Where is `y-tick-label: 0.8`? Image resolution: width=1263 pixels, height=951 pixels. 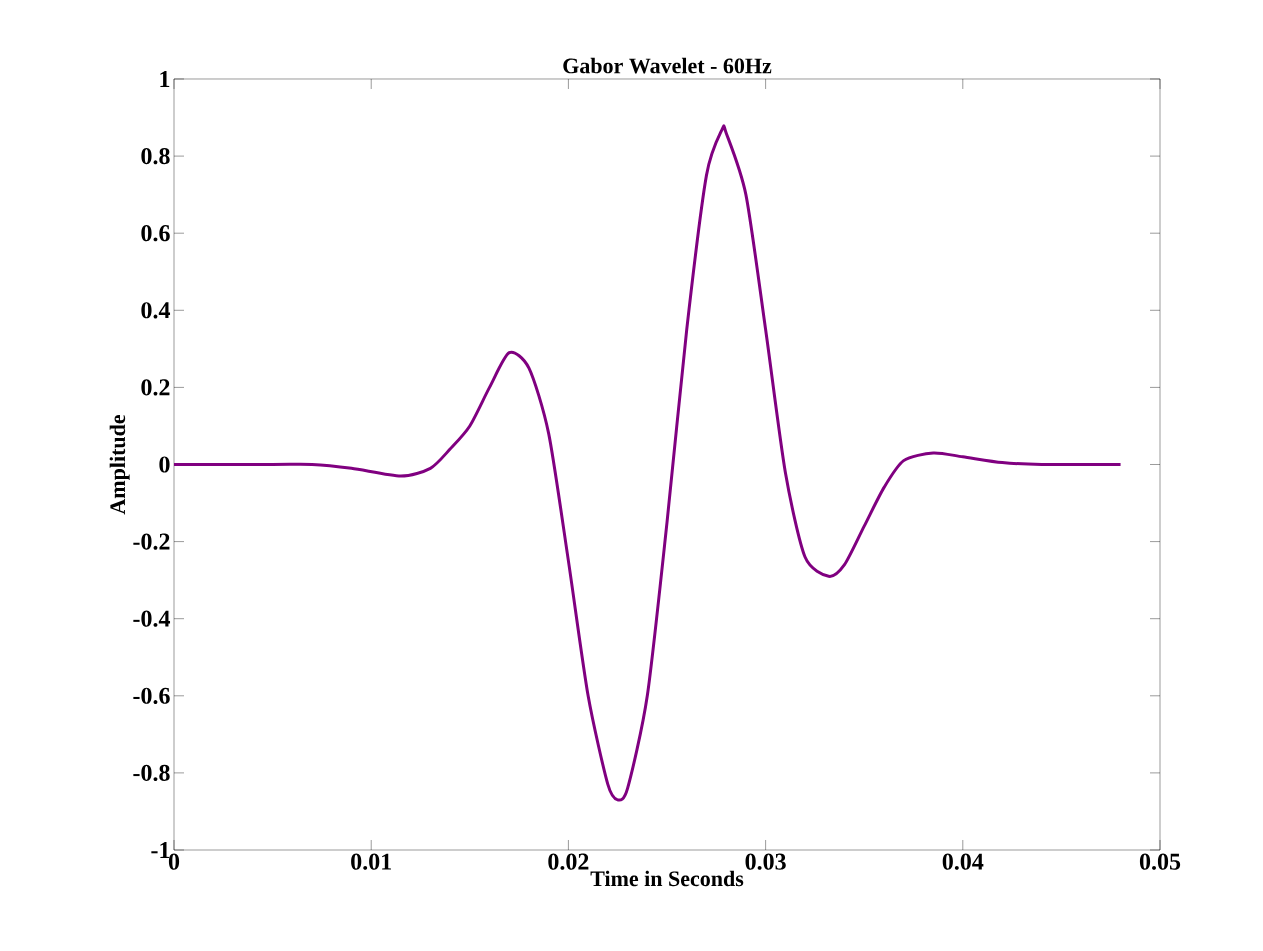
y-tick-label: 0.8 is located at coordinates (155, 156).